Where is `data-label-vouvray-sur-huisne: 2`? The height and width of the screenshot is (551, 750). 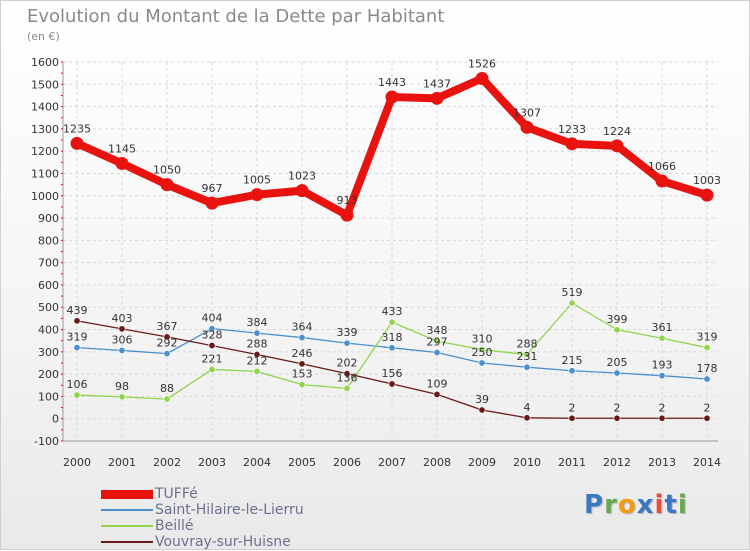
data-label-vouvray-sur-huisne: 2 is located at coordinates (617, 407).